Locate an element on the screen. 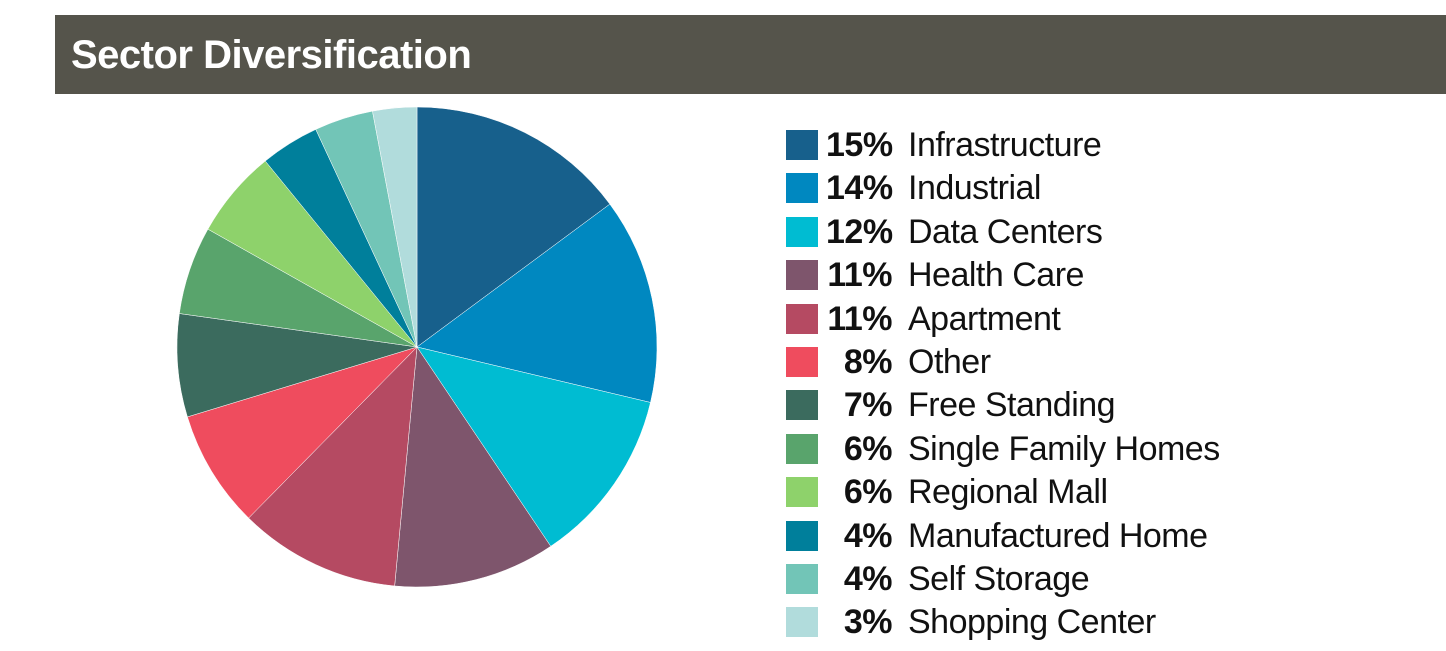  legend-label: Self Storage is located at coordinates (999, 578).